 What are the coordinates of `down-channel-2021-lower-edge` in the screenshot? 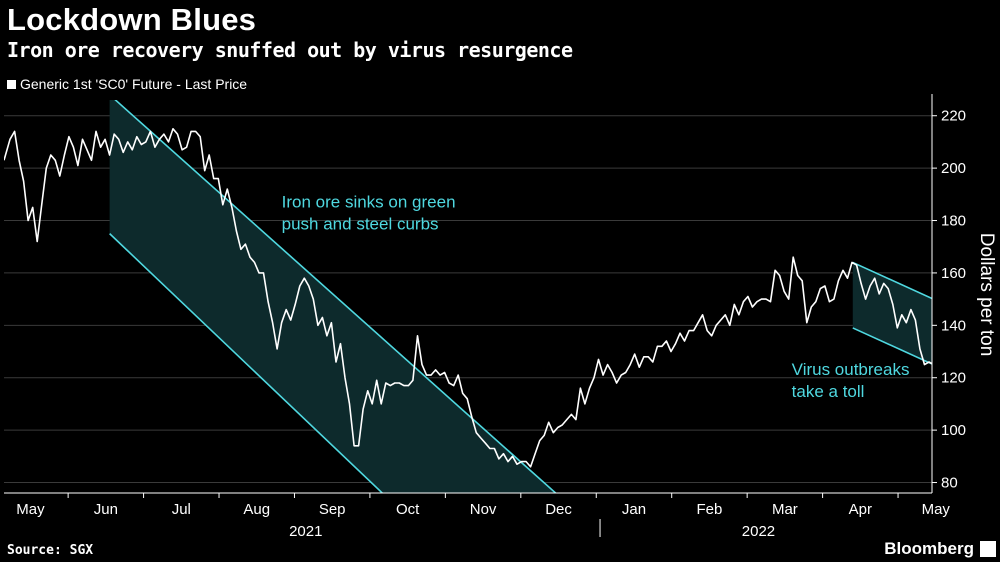 It's located at (246, 363).